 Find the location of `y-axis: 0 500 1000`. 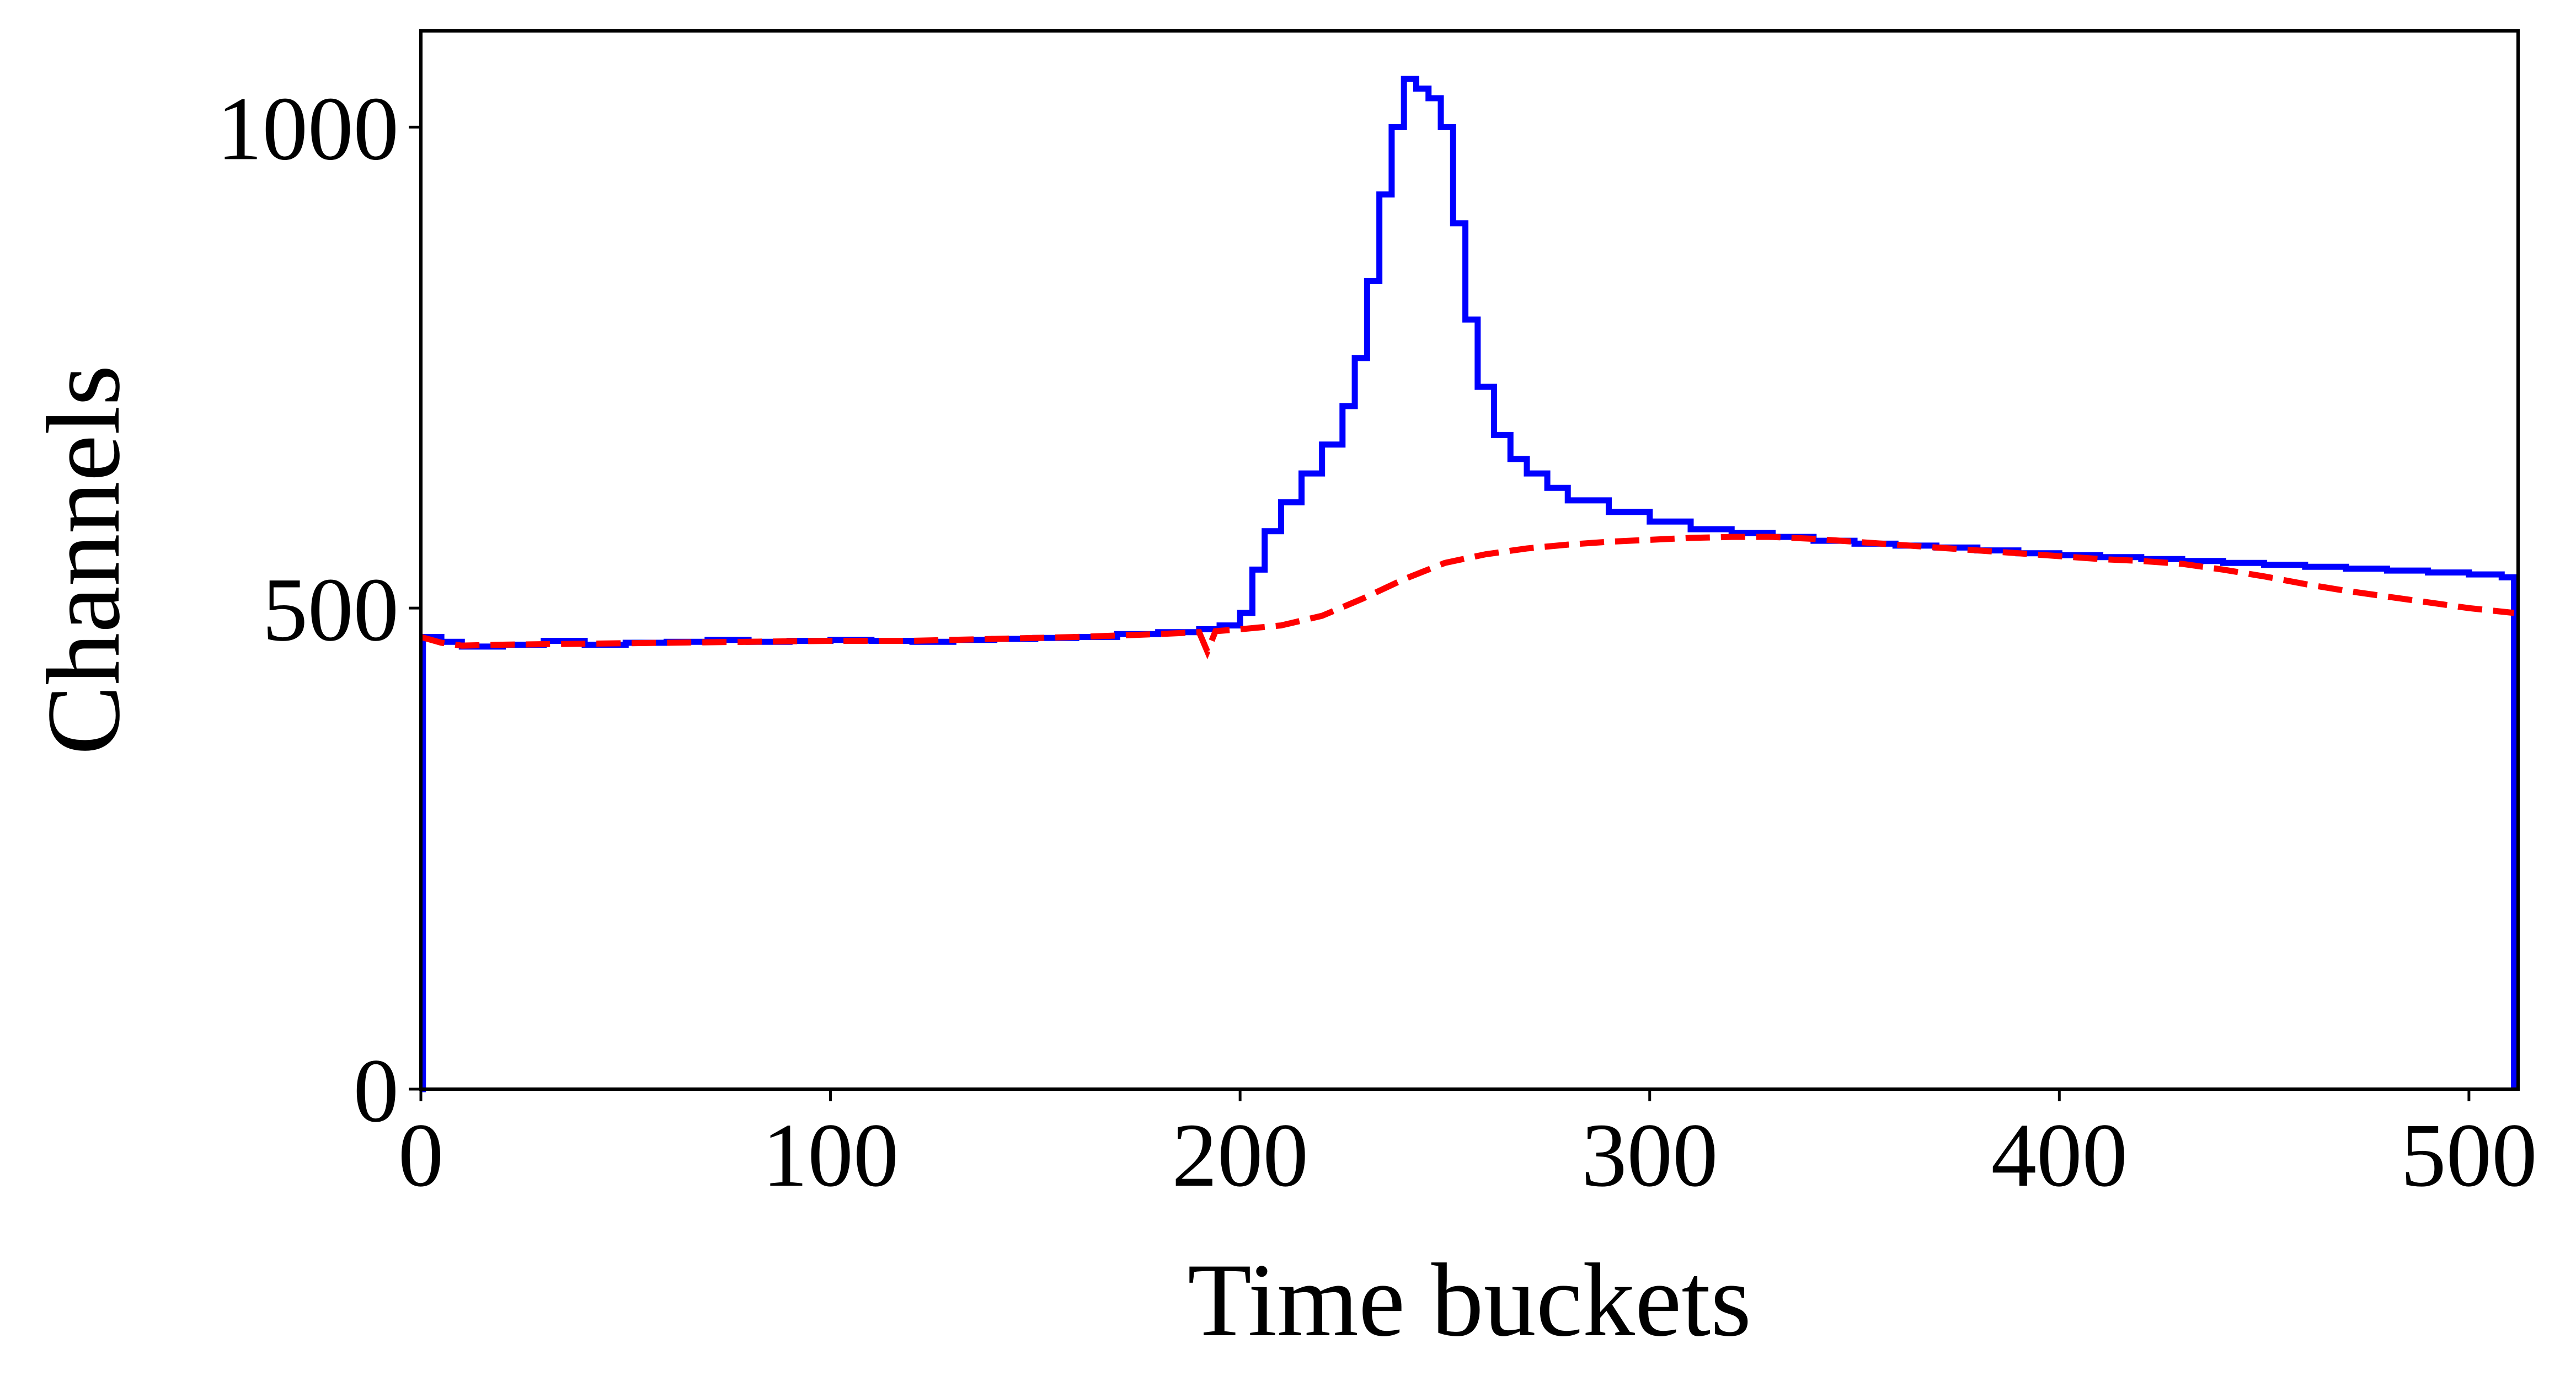

y-axis: 0 500 1000 is located at coordinates (319, 609).